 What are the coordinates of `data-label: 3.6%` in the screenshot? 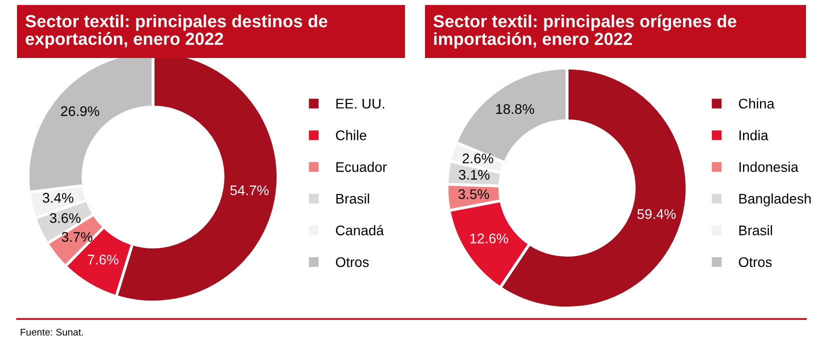 It's located at (65, 218).